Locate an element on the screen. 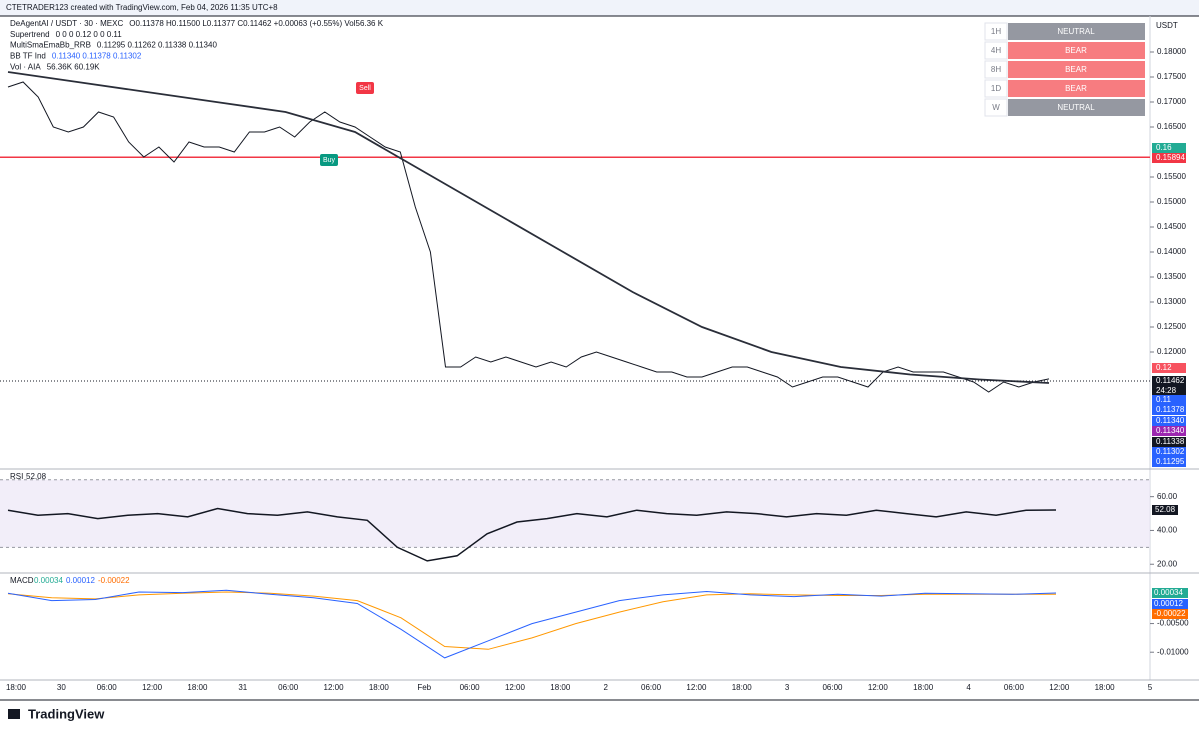  y-tick-label: 0.12000 is located at coordinates (1171, 351).